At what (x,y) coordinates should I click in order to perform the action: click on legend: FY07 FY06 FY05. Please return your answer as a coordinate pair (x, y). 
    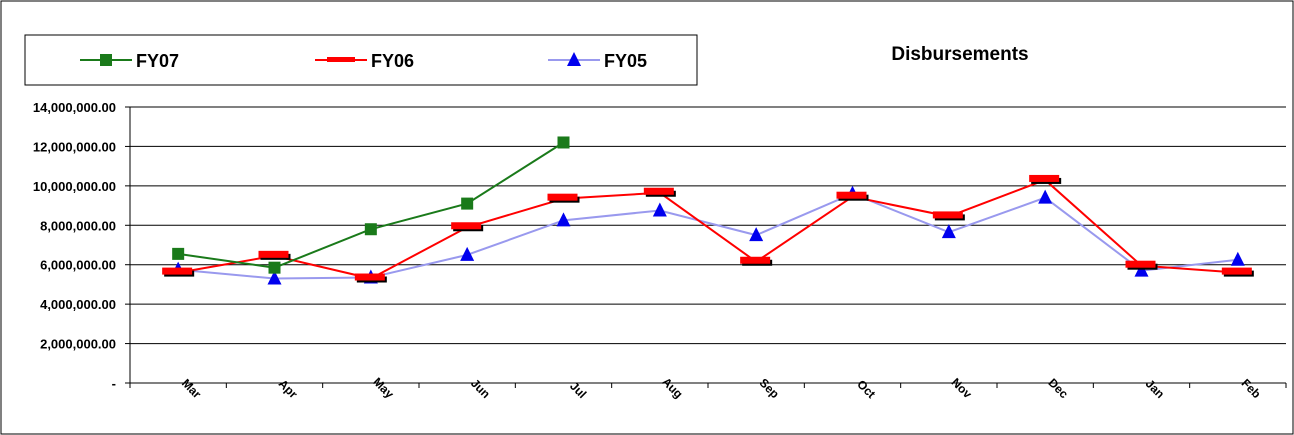
    Looking at the image, I should click on (363, 61).